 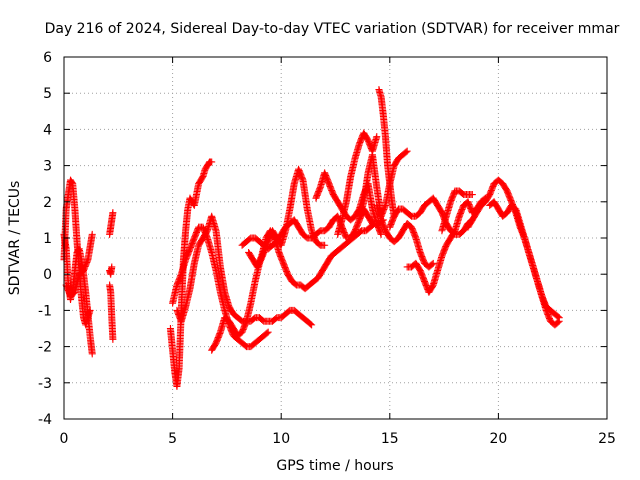 I want to click on y-tick-label: 0, so click(x=47, y=275).